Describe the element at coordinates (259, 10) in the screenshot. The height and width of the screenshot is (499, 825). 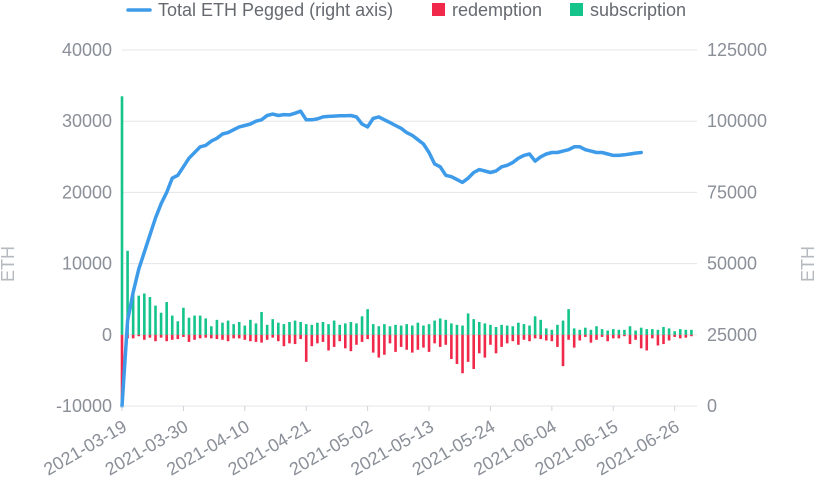
I see `legend-item-total: Total ETH Pegged (right axis)` at that location.